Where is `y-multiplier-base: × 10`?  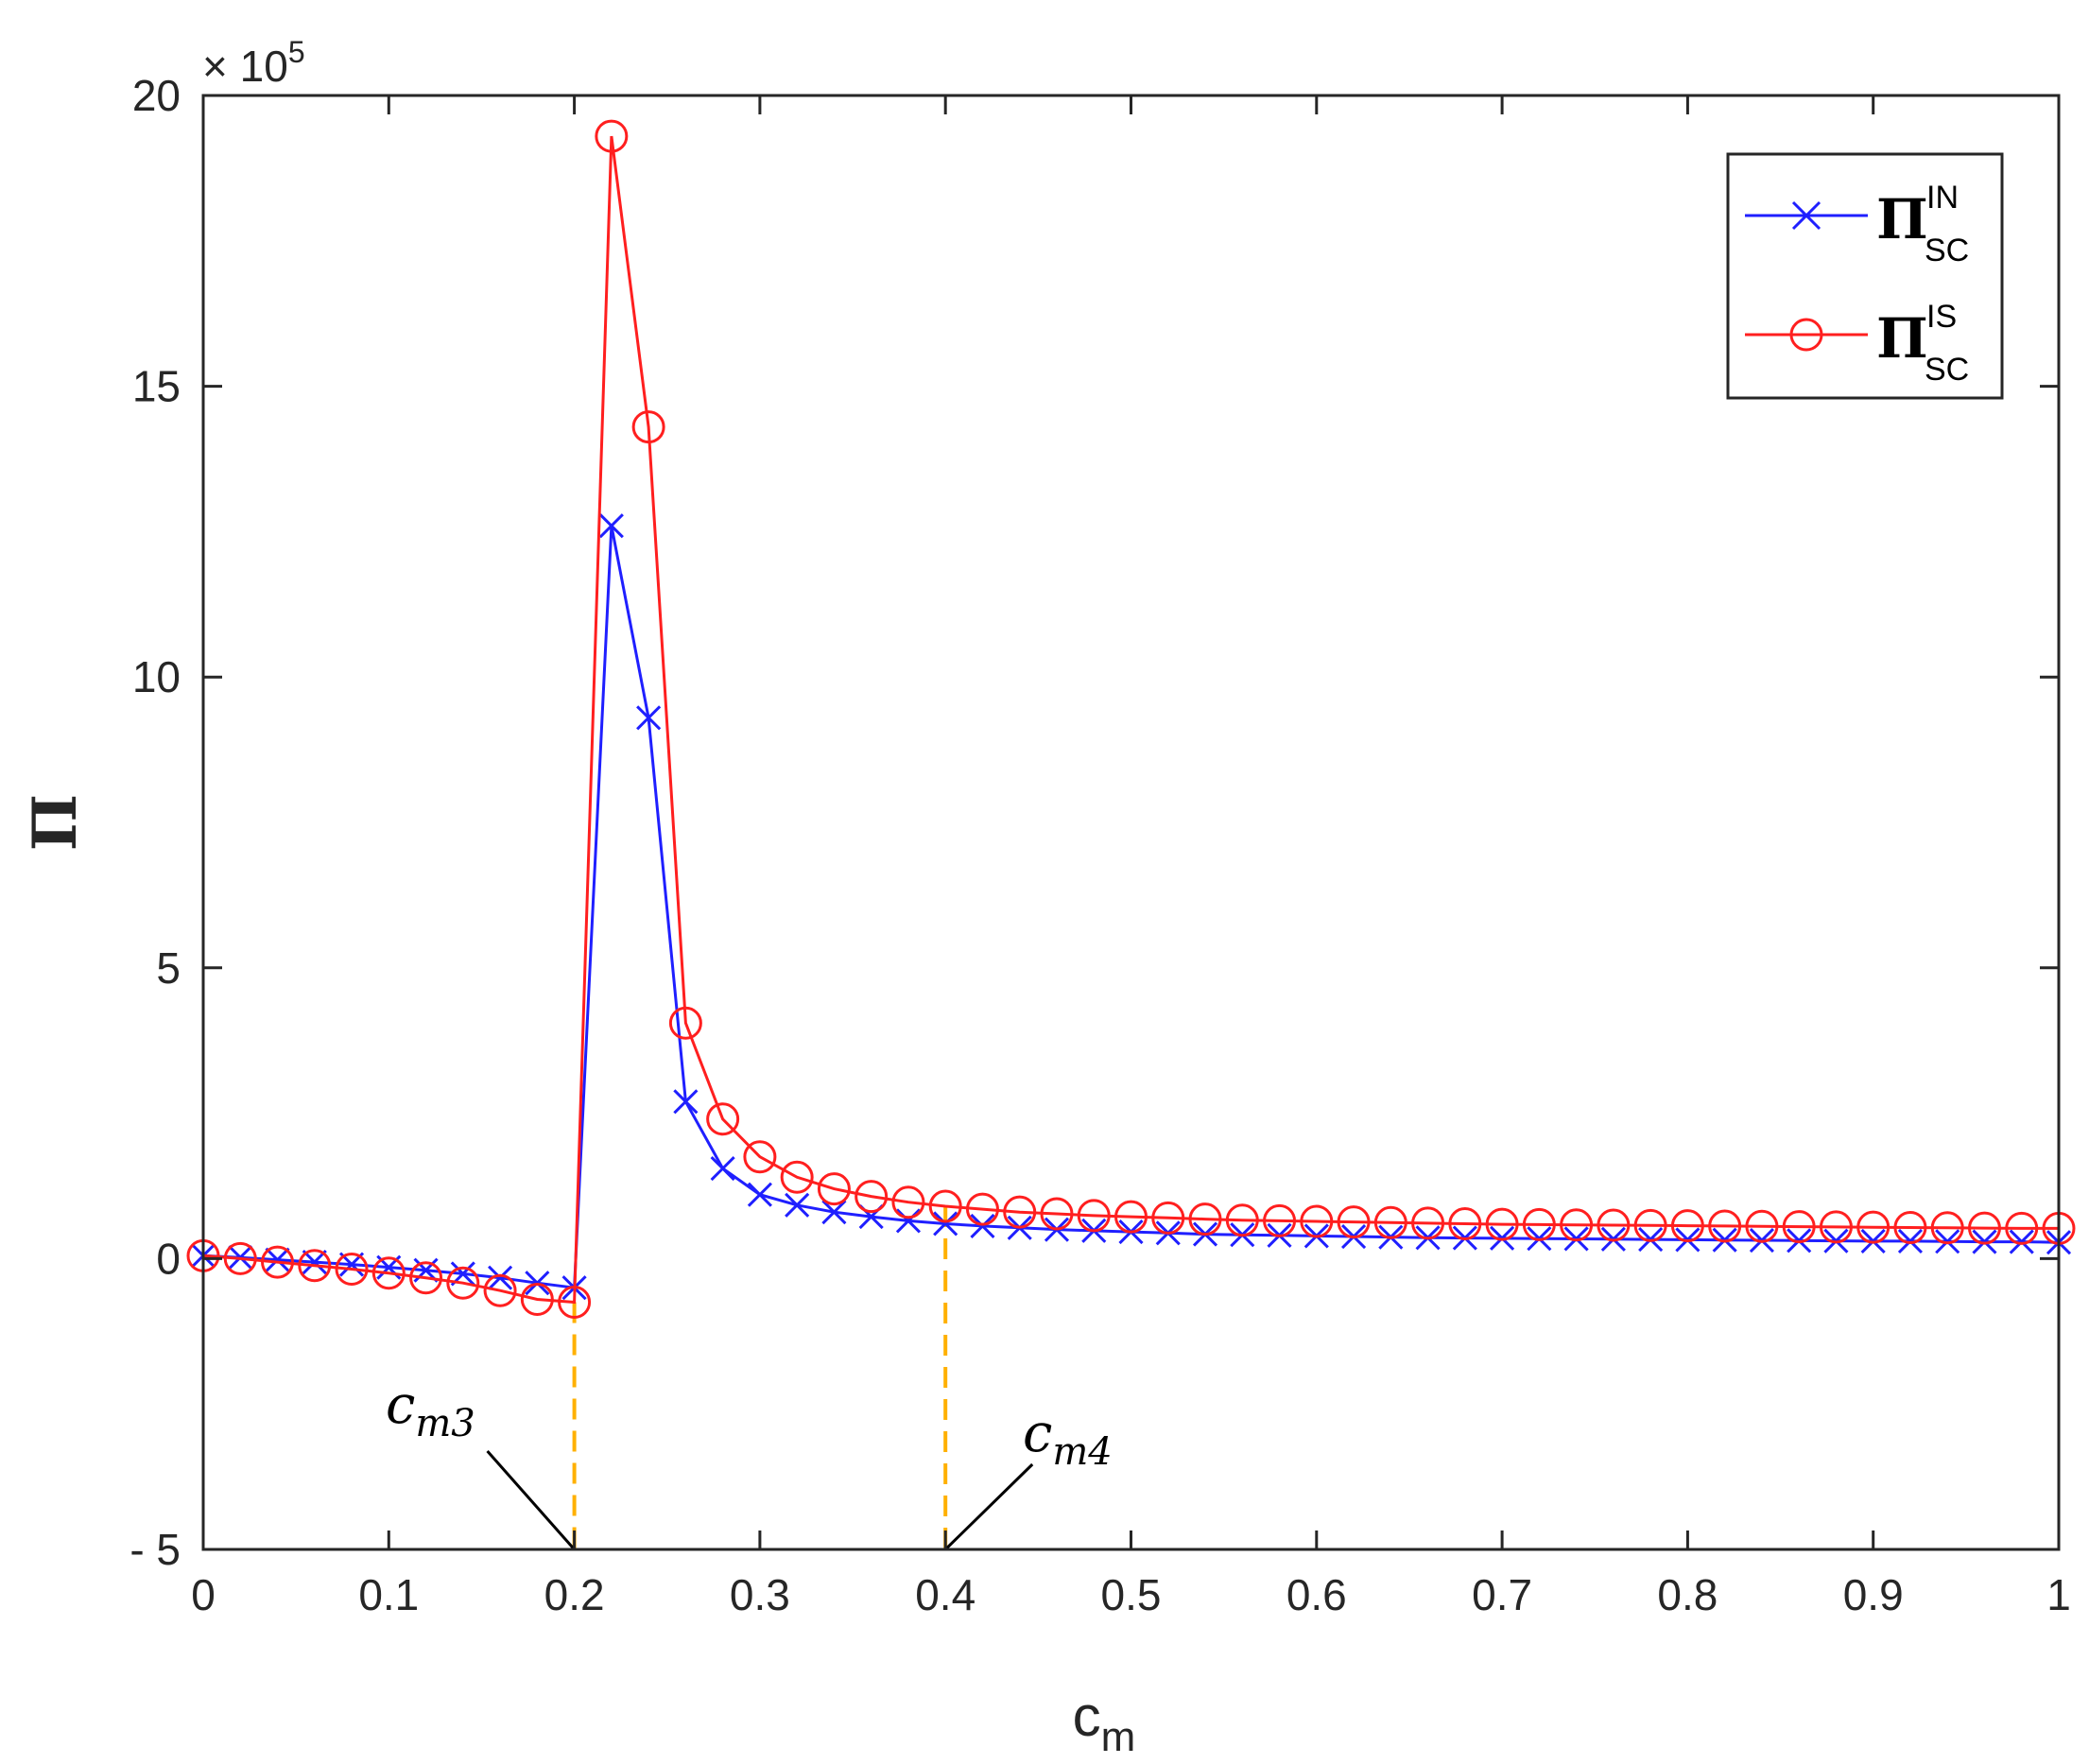 y-multiplier-base: × 10 is located at coordinates (245, 66).